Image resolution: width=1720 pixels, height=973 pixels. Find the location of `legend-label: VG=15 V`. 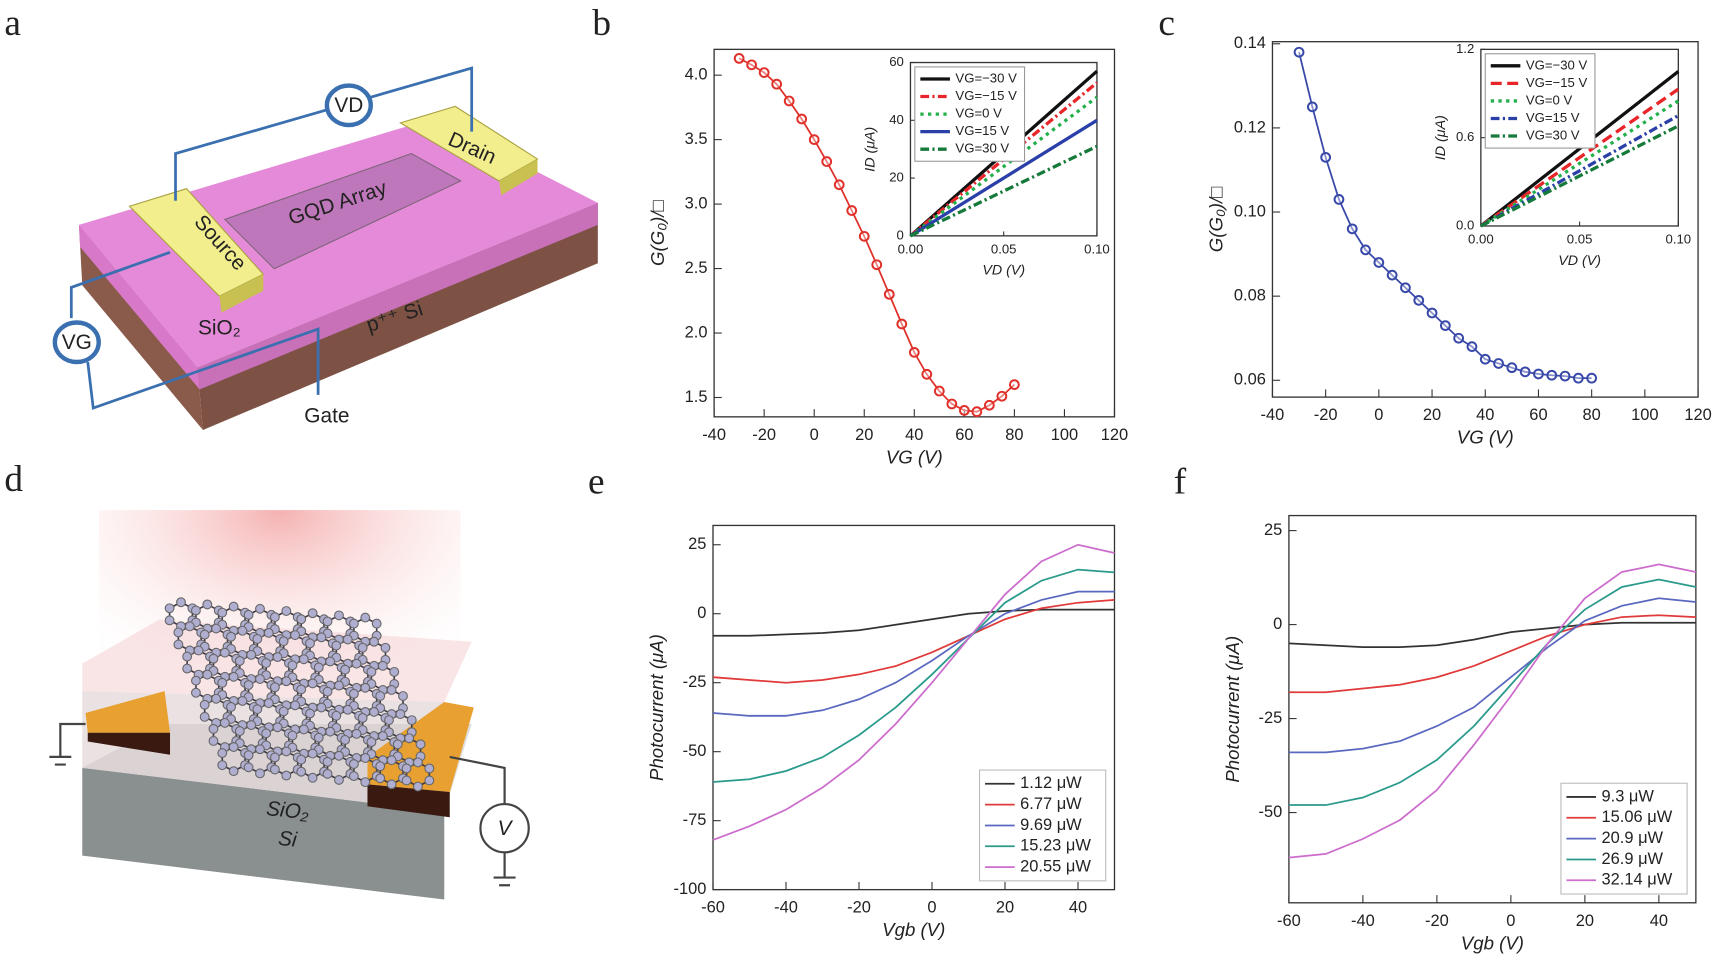

legend-label: VG=15 V is located at coordinates (1553, 117).